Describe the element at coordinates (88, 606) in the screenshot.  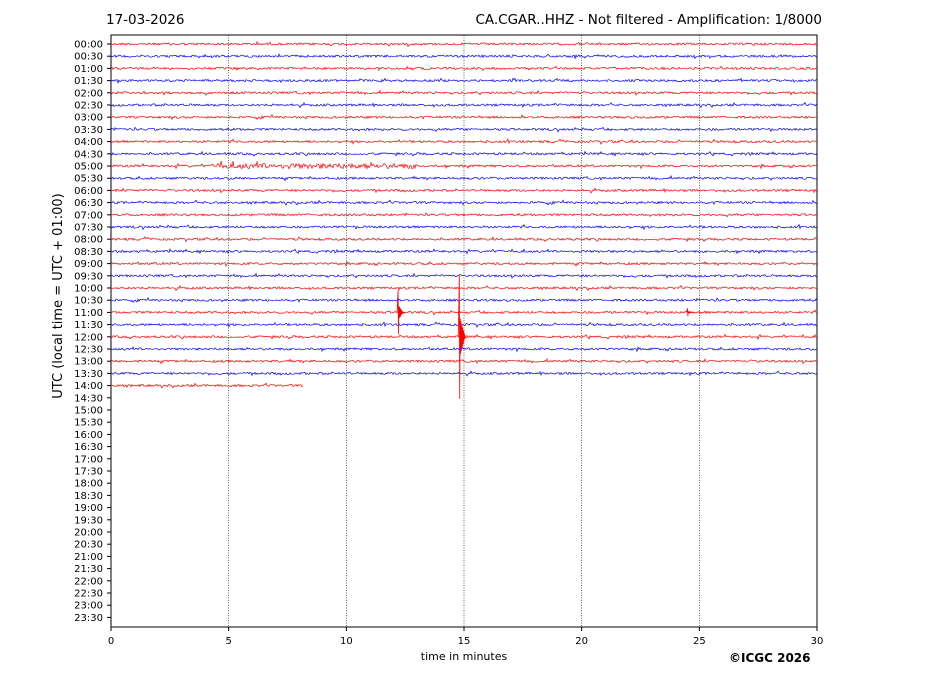
I see `y-tick-label: 23:00` at that location.